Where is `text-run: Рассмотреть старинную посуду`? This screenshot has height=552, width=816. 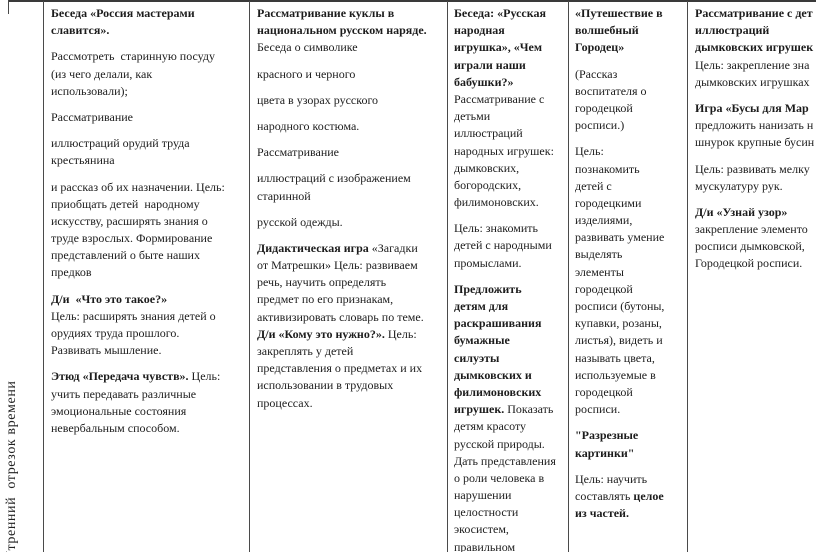 text-run: Рассмотреть старинную посуду is located at coordinates (133, 56).